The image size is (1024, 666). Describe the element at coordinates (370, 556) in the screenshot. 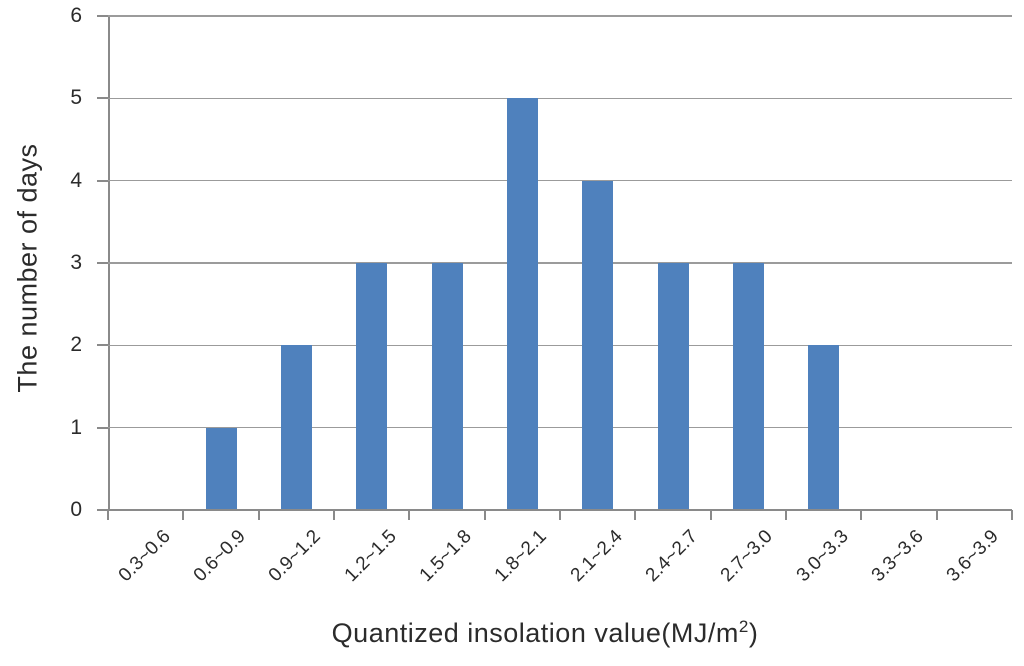

I see `x-tick-label: 1.2~1.5` at that location.